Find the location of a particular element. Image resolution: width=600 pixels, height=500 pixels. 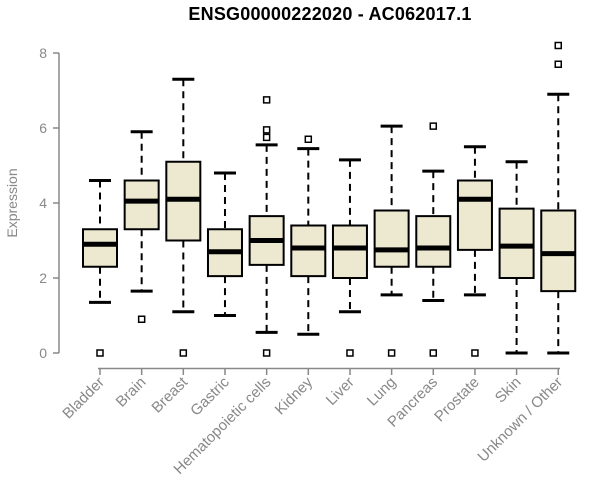

x-category-label: Kidney is located at coordinates (294, 395).